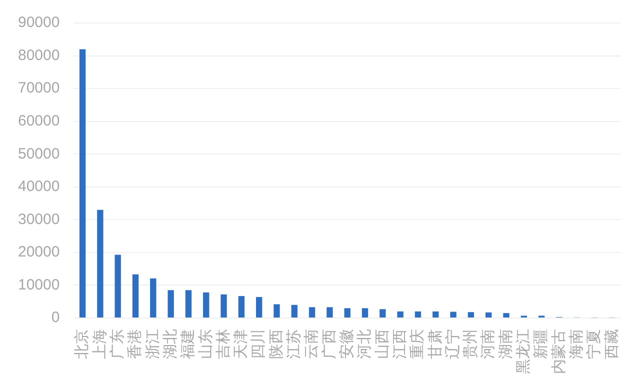  Describe the element at coordinates (259, 344) in the screenshot. I see `x-tick-label: 四川` at that location.